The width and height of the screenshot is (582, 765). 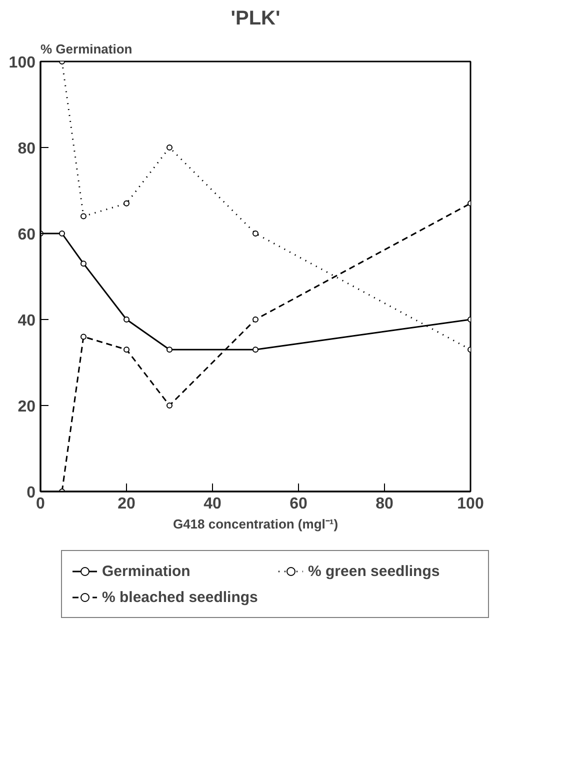 I want to click on x-tick-label: 60, so click(x=299, y=504).